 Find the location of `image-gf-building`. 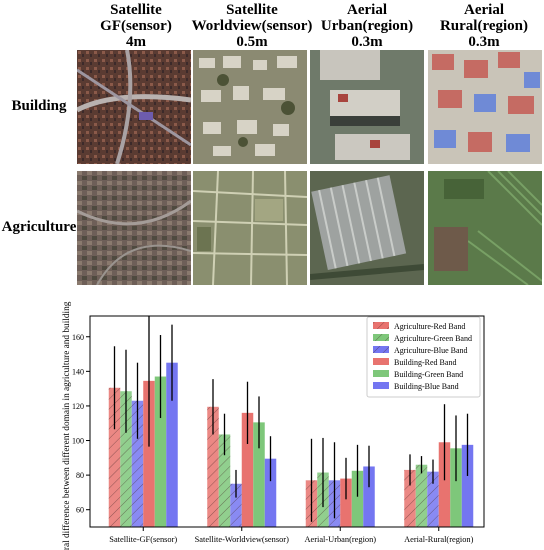

image-gf-building is located at coordinates (134, 107).